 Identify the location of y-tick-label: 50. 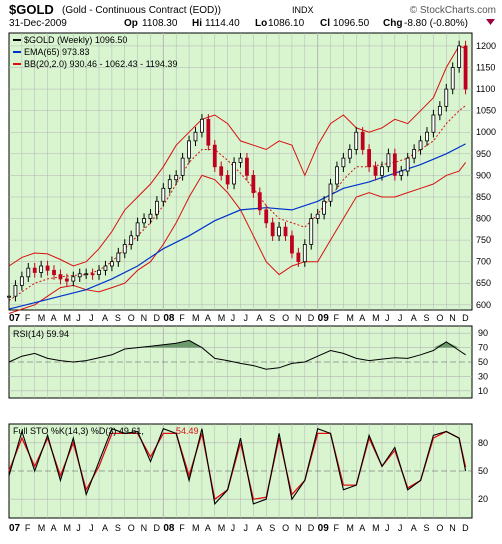
(483, 471).